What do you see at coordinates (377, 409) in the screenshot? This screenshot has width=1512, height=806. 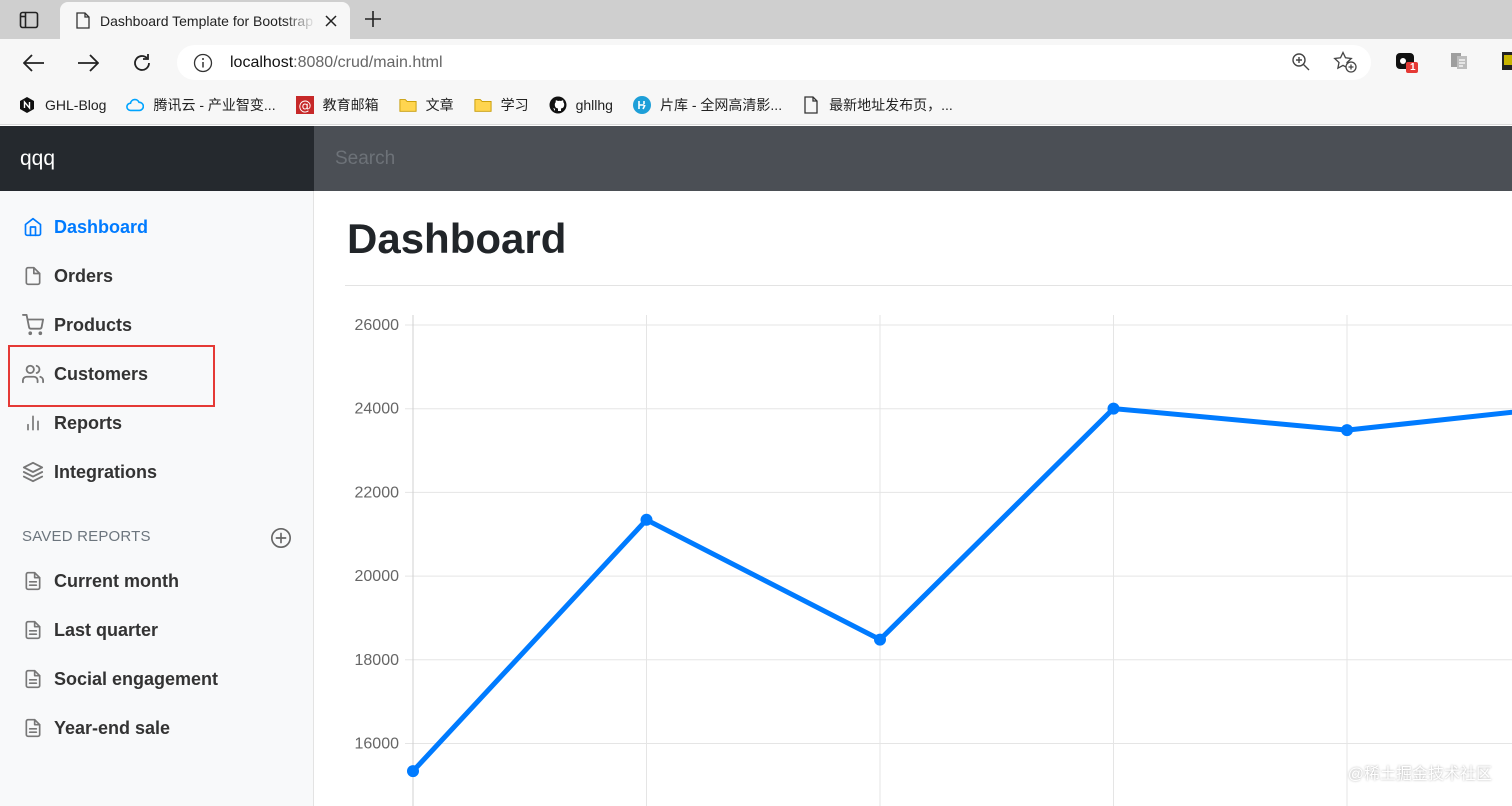 I see `y-tick-label: 24000` at bounding box center [377, 409].